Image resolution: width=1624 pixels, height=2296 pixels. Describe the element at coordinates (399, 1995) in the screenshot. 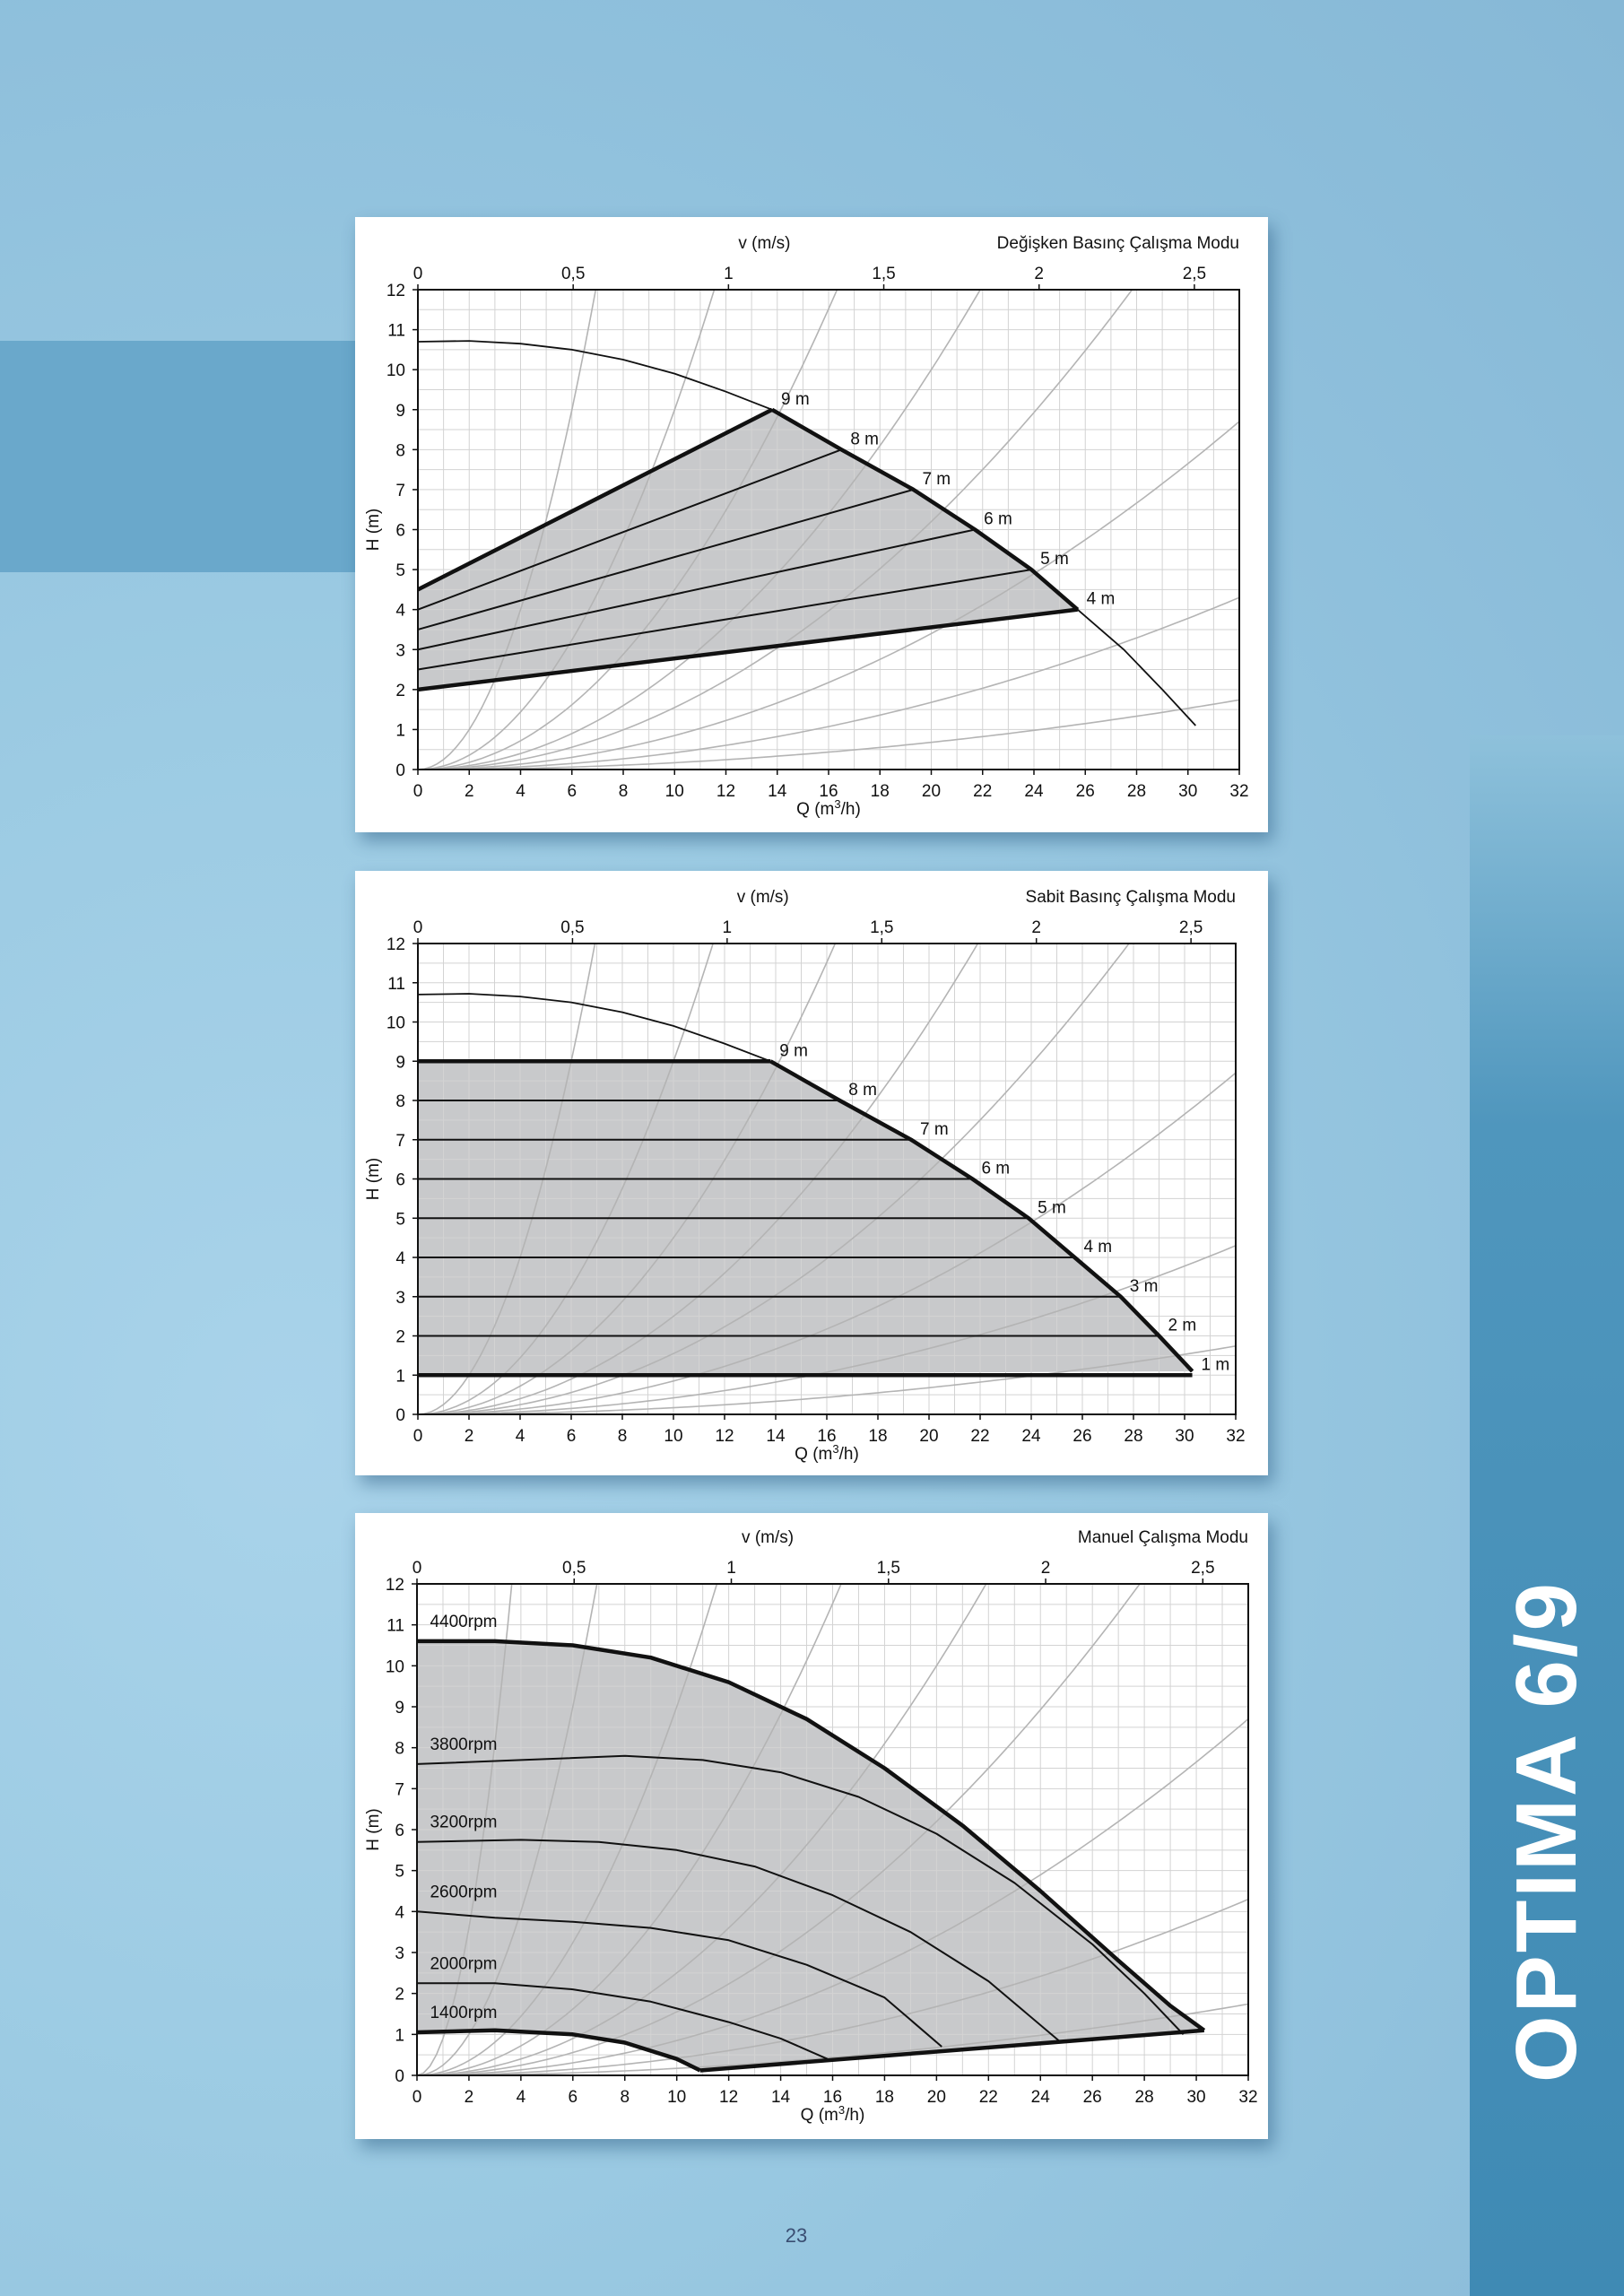

I see `y-tick-label: 2` at that location.